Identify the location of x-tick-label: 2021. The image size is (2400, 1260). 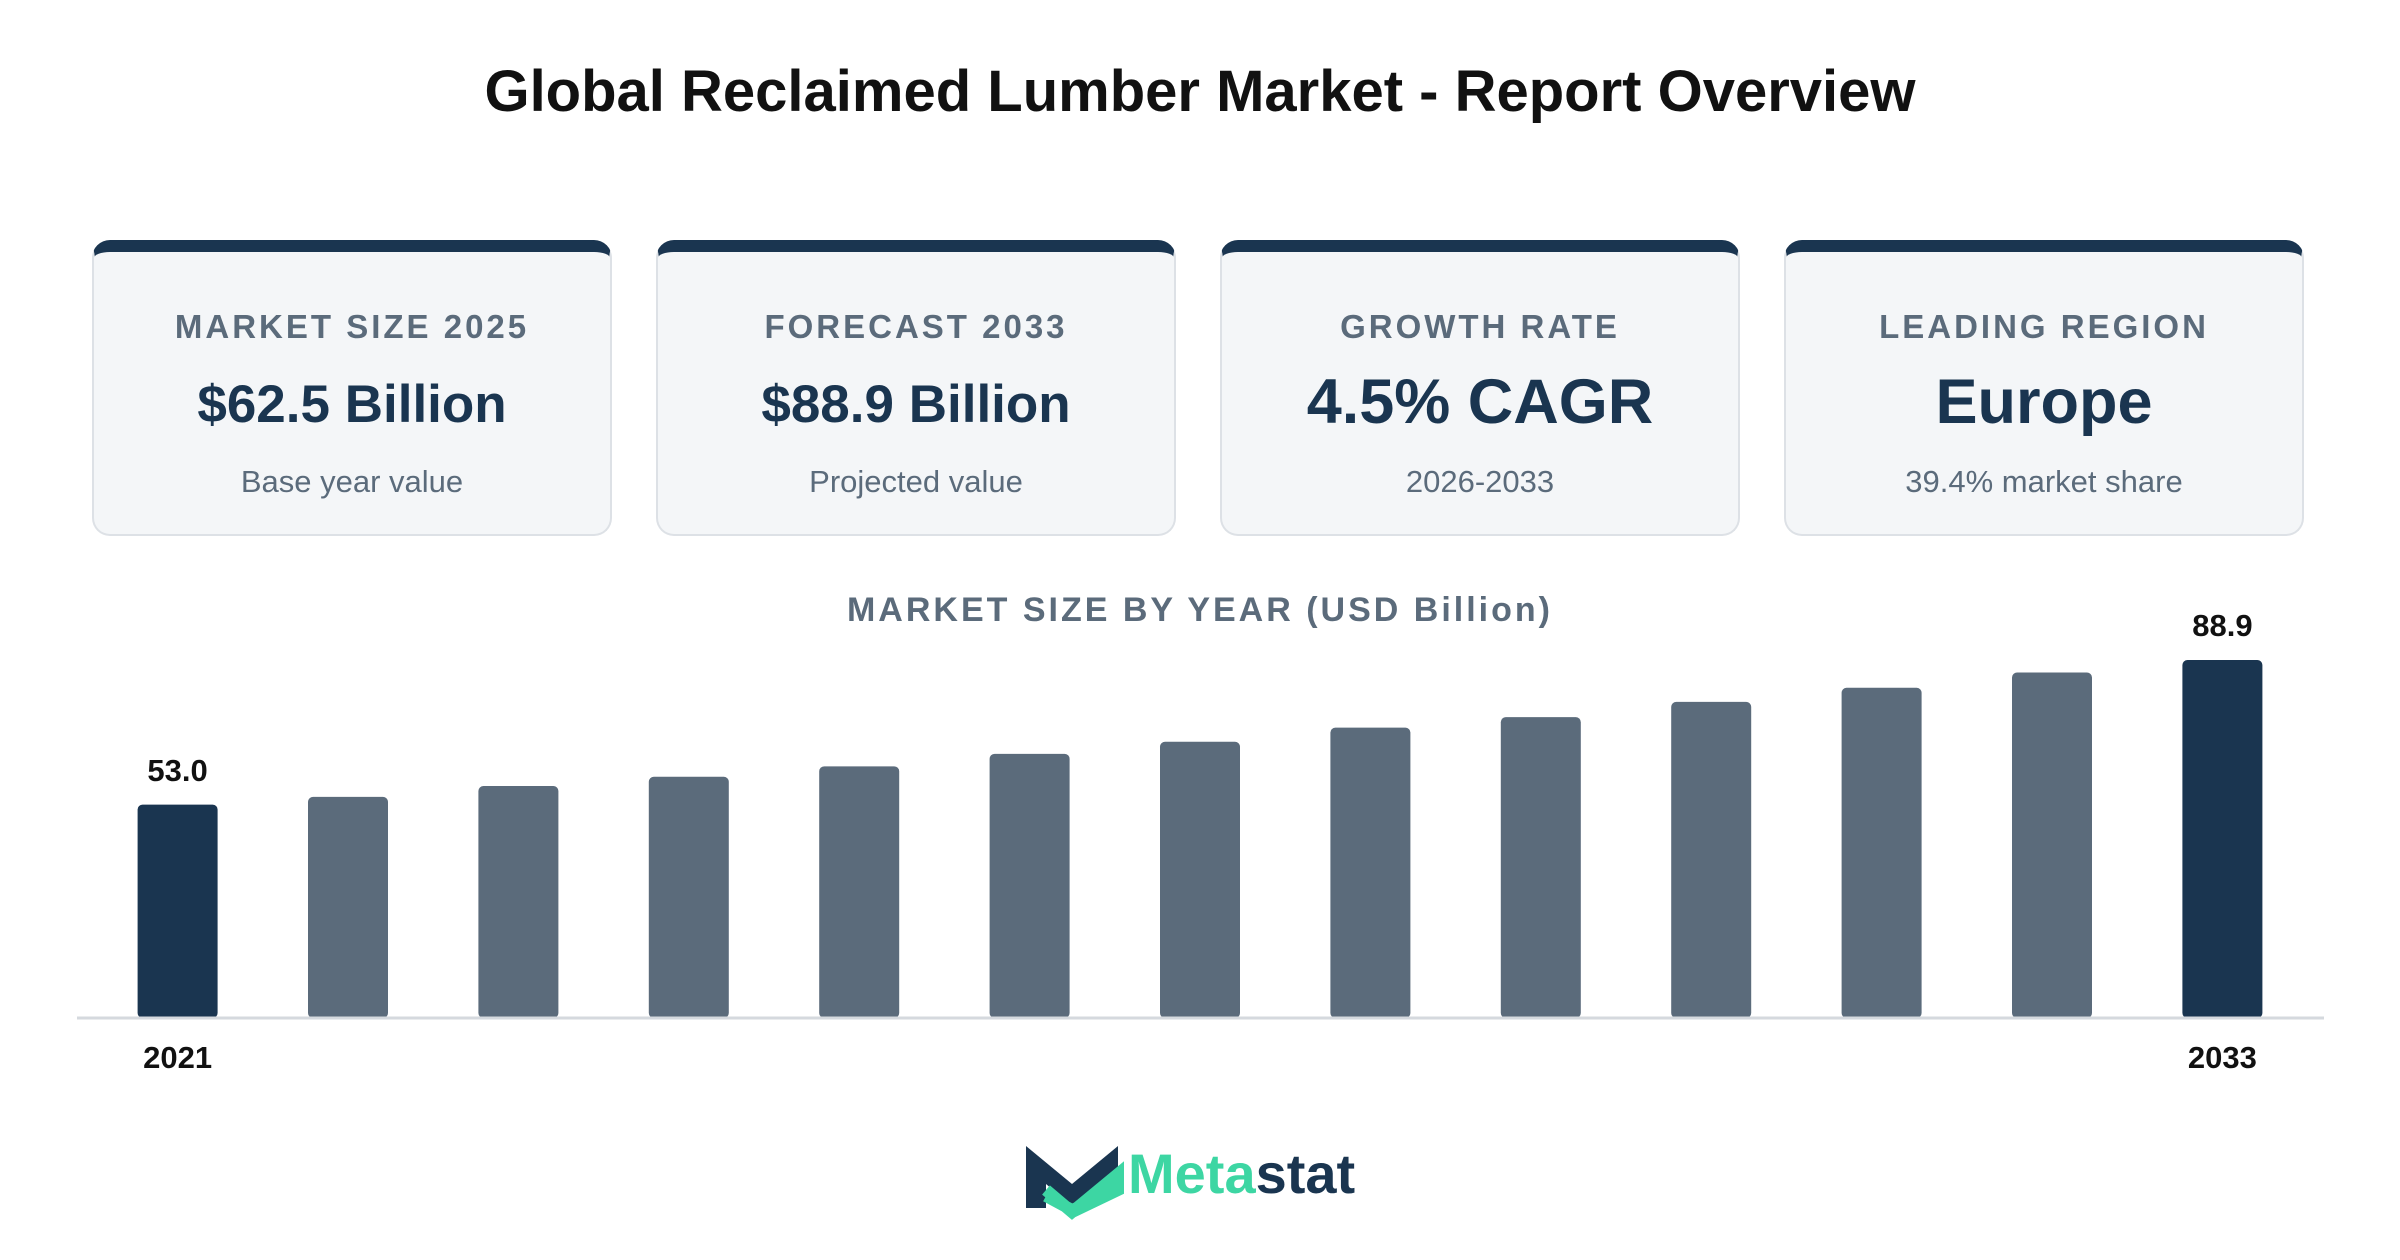
(177, 1057).